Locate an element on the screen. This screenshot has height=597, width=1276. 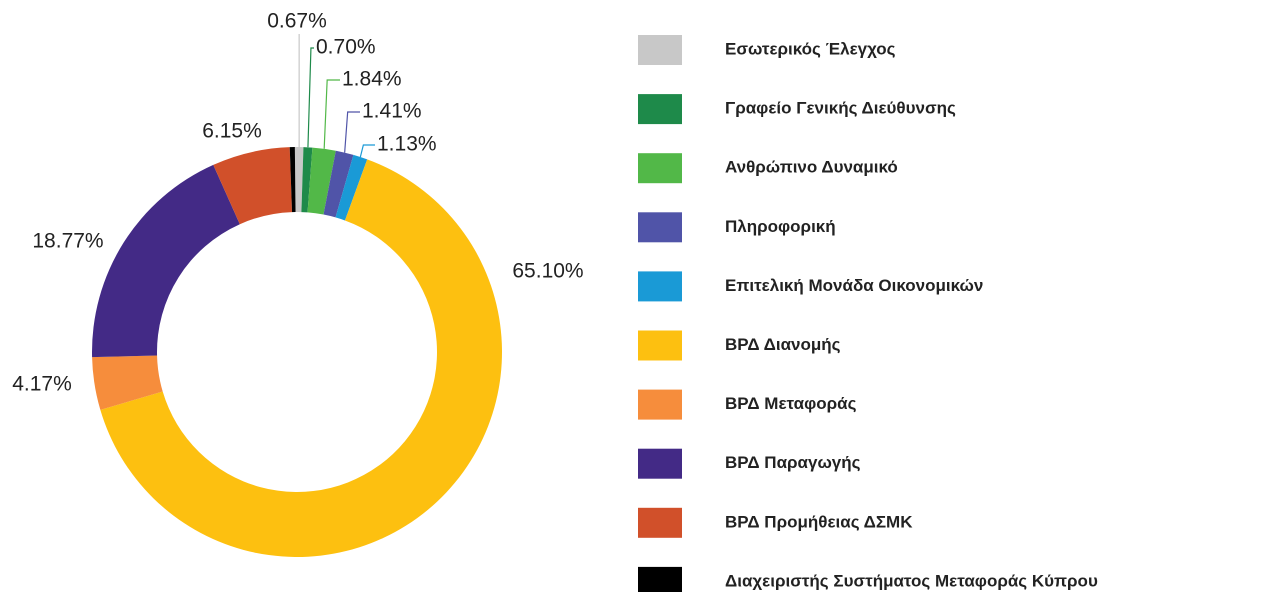
data-label: 1.84% is located at coordinates (372, 79).